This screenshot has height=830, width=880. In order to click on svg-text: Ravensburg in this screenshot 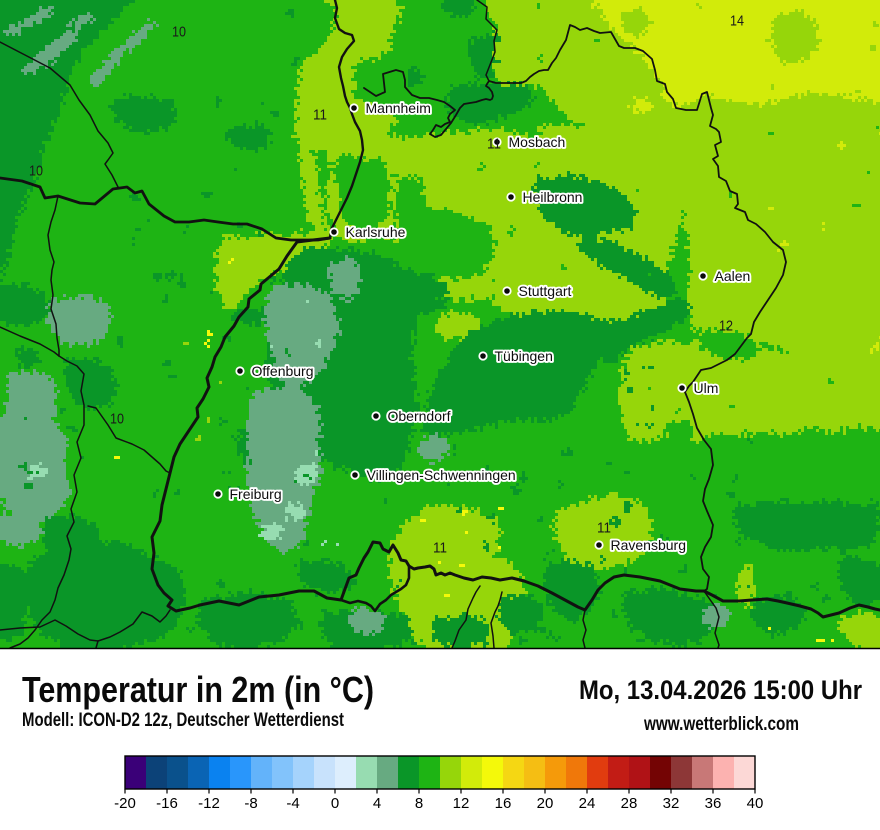, I will do `click(649, 545)`.